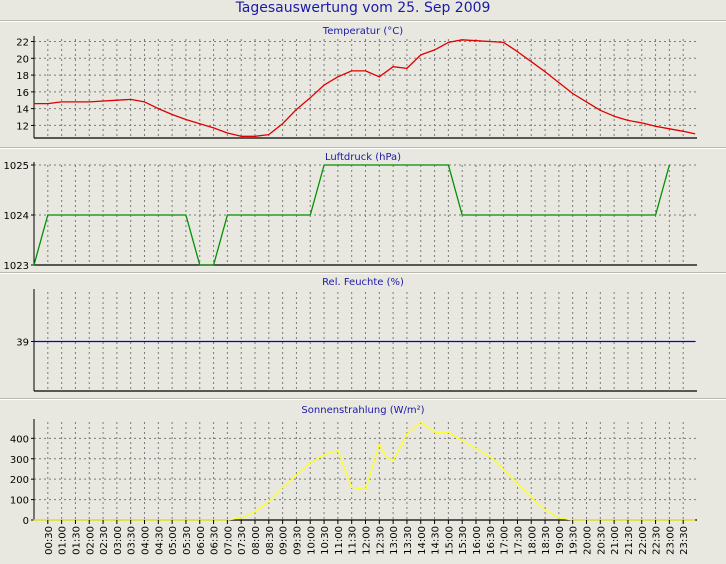  What do you see at coordinates (588, 540) in the screenshot?
I see `x-tick-label: 20:00` at bounding box center [588, 540].